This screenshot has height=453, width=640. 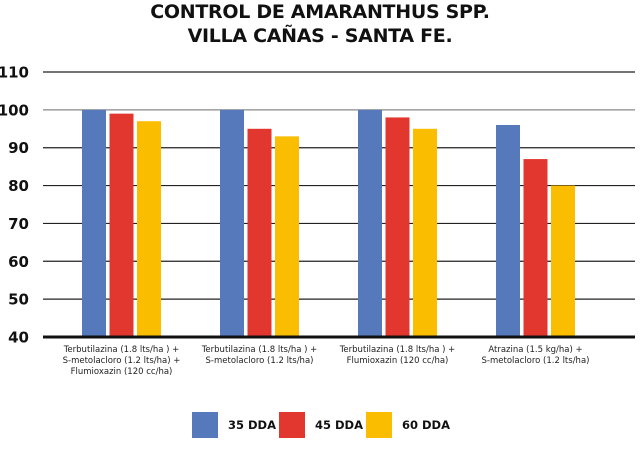 What do you see at coordinates (252, 425) in the screenshot?
I see `legend-label: 35 DDA` at bounding box center [252, 425].